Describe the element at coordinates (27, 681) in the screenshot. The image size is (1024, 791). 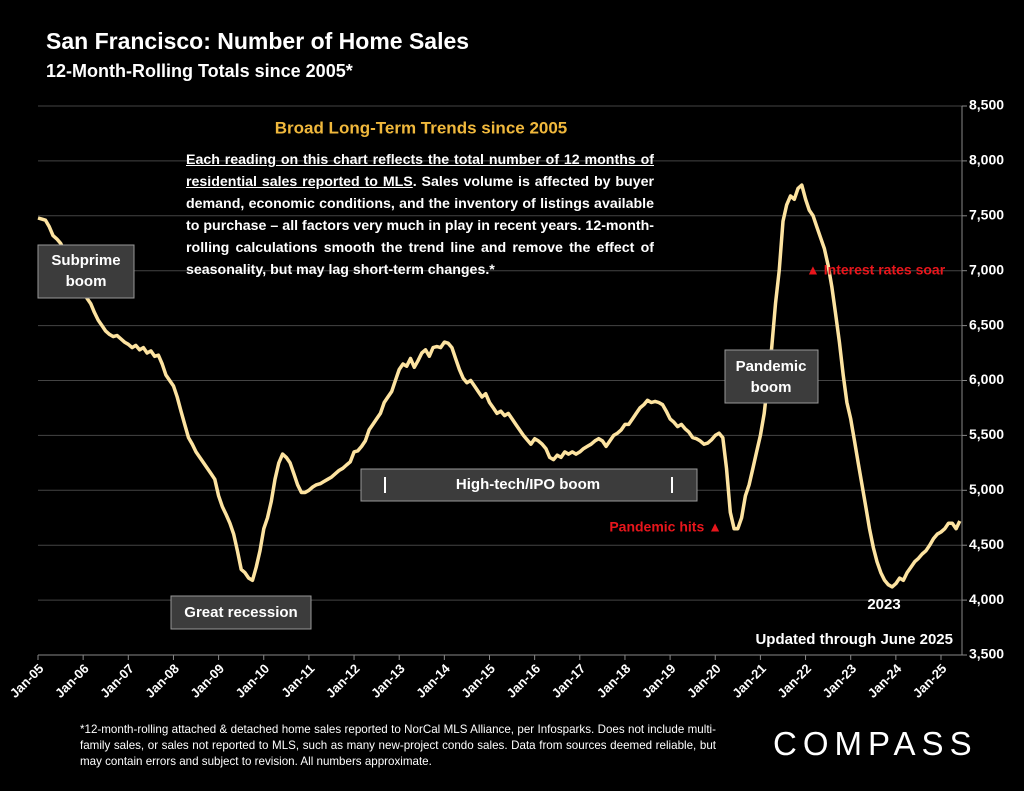
I see `x-tick-label: Jan-05` at that location.